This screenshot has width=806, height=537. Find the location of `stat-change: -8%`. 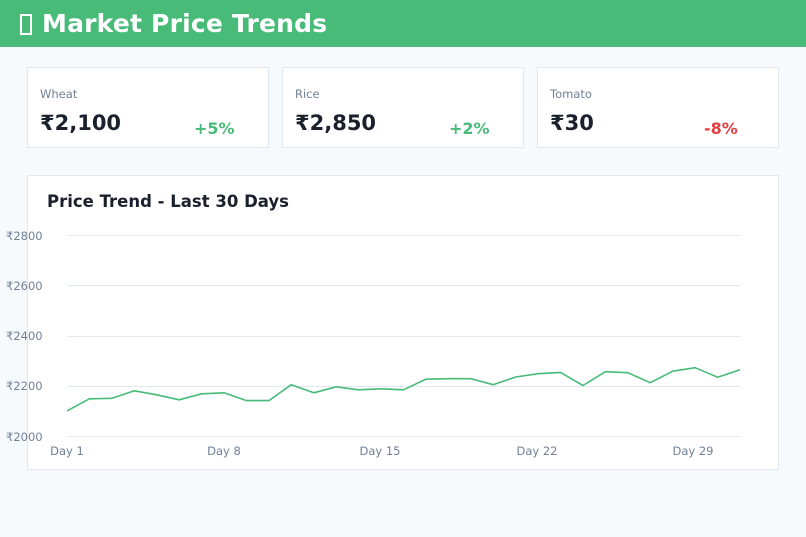

stat-change: -8% is located at coordinates (721, 128).